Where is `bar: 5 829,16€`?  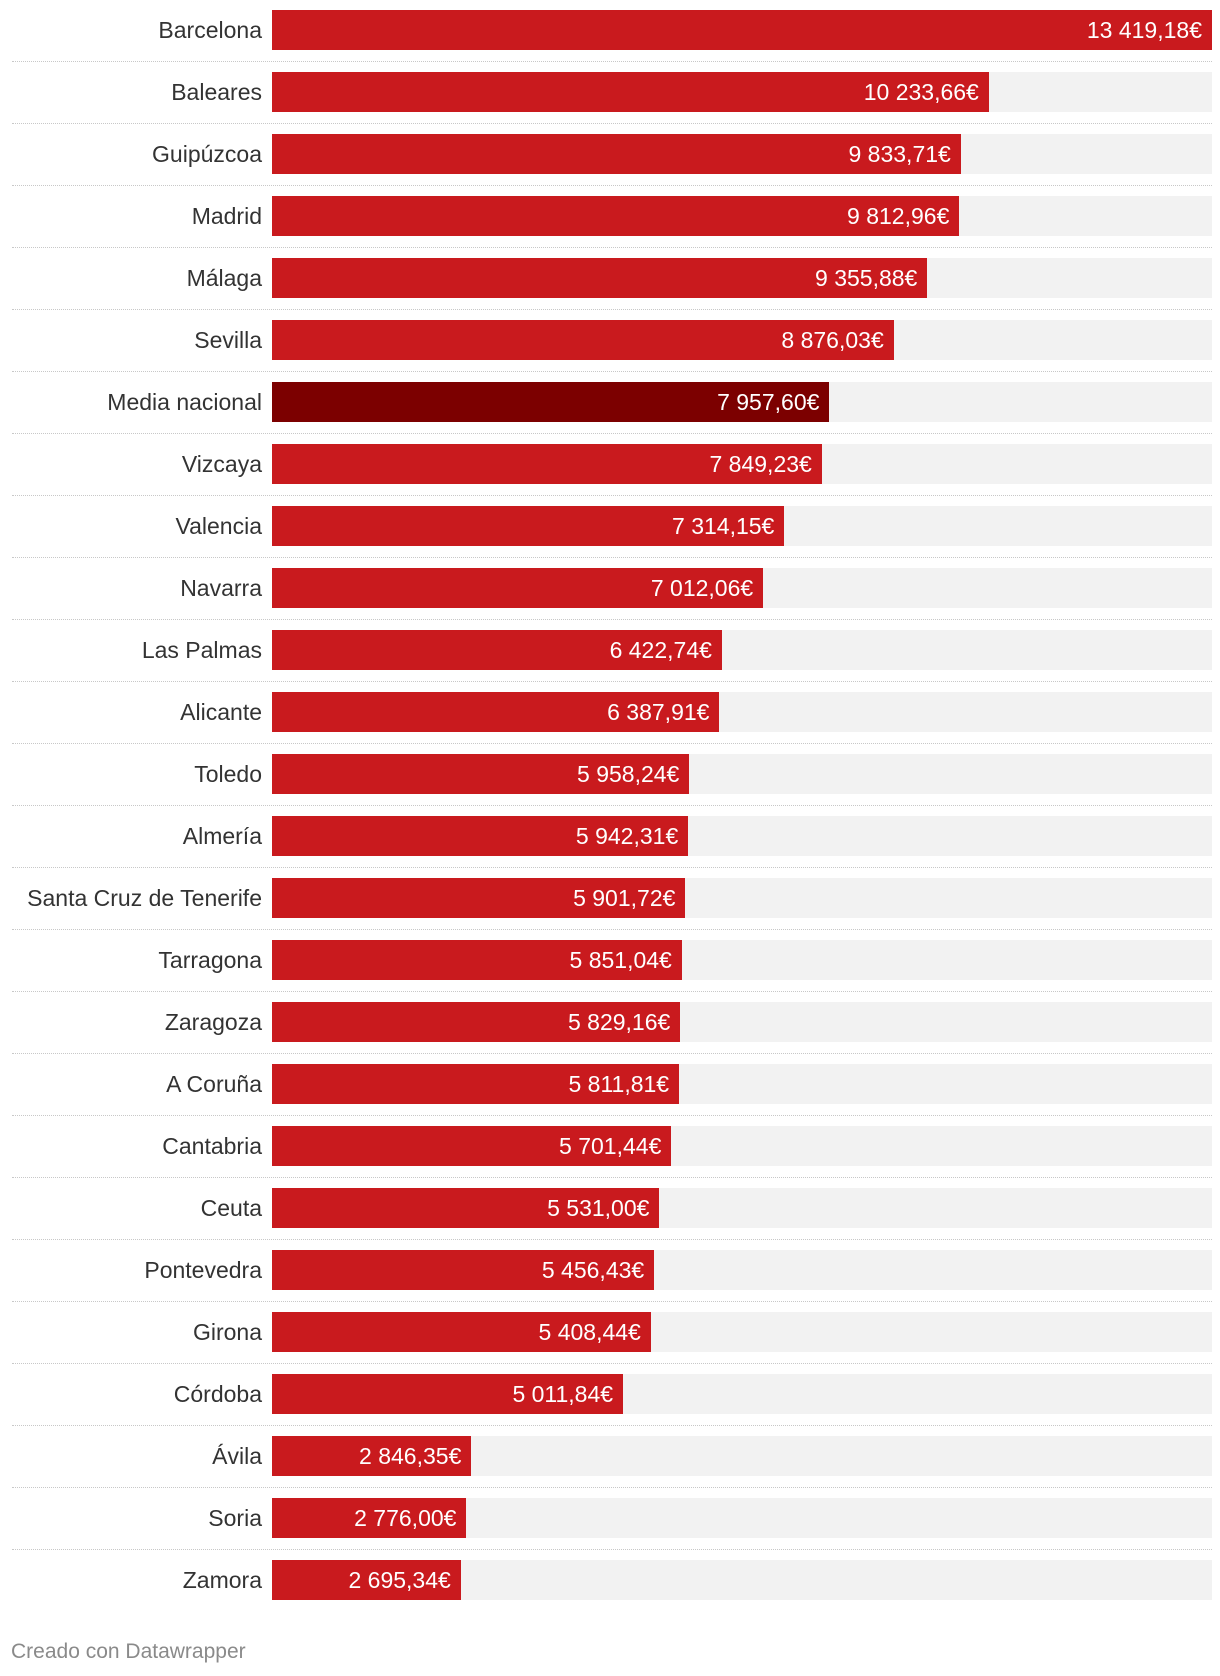
bar: 5 829,16€ is located at coordinates (476, 1022).